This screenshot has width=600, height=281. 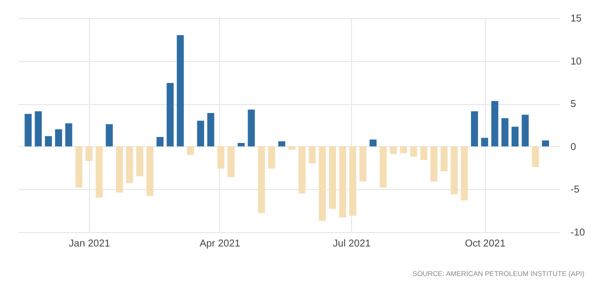 I want to click on y-tick-label: -10, so click(x=578, y=233).